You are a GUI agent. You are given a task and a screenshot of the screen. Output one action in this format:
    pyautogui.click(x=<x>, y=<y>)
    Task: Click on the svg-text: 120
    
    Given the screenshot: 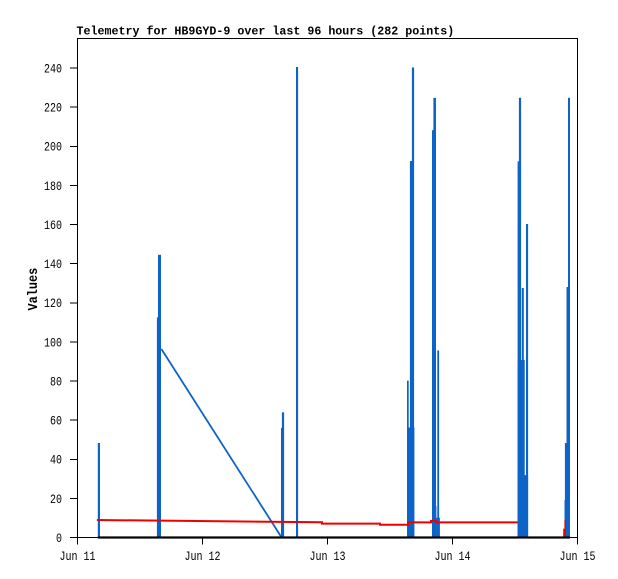 What is the action you would take?
    pyautogui.click(x=53, y=304)
    